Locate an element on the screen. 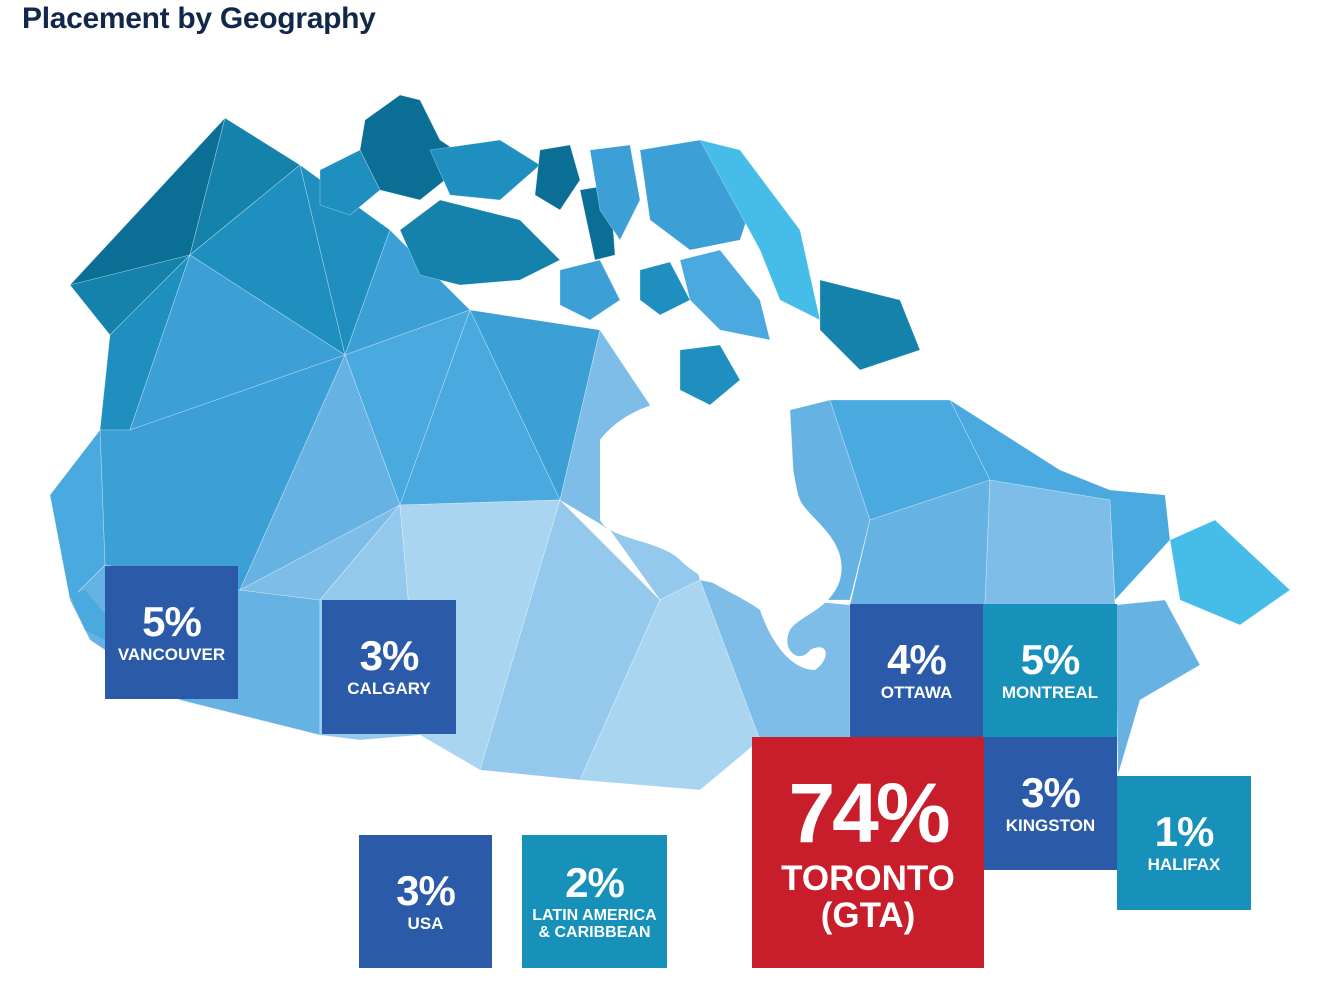 The image size is (1329, 986). usa-percent: 3% is located at coordinates (426, 890).